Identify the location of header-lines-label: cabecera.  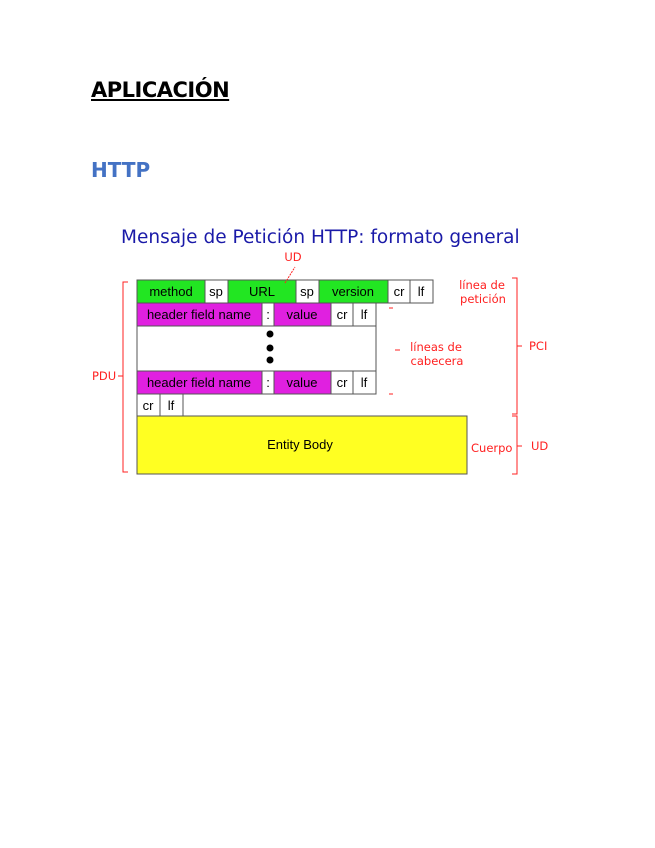
(437, 361).